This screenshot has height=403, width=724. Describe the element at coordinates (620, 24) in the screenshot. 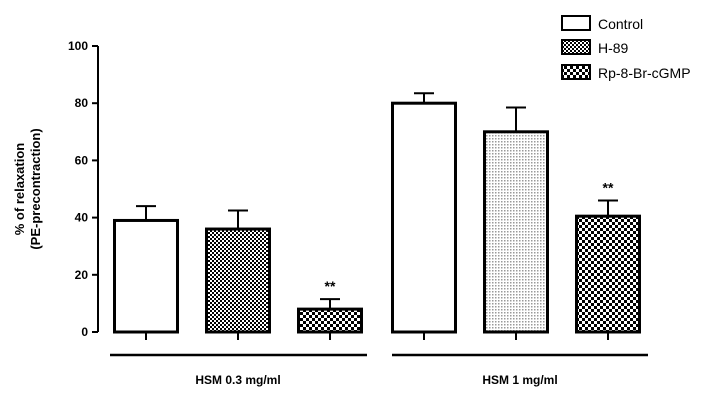

I see `legend-label-control: Control` at that location.